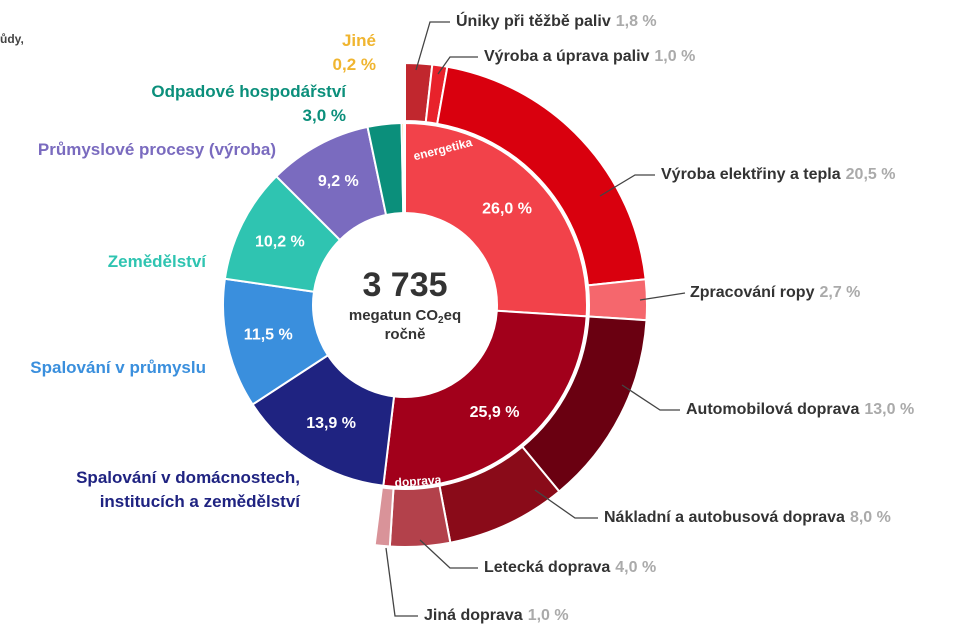 This screenshot has height=626, width=954. I want to click on unit-tail: eq, so click(453, 315).